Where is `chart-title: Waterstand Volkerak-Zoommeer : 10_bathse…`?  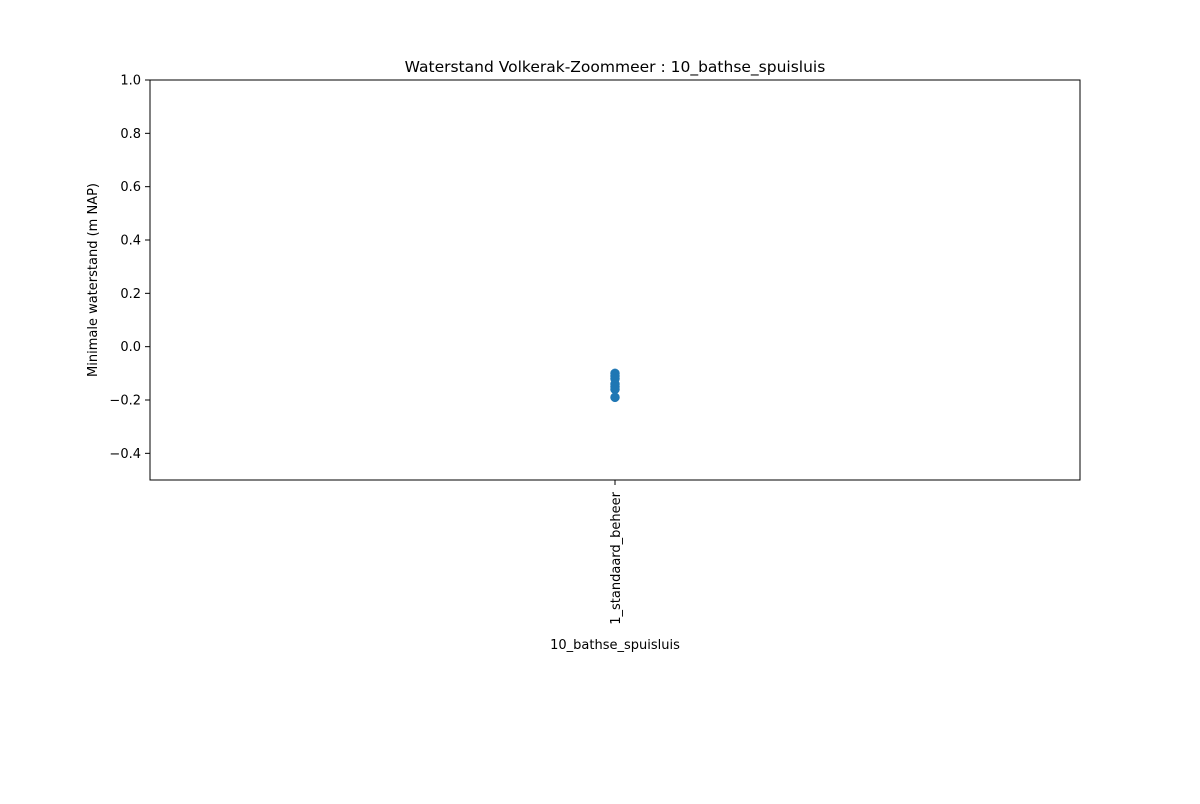 chart-title: Waterstand Volkerak-Zoommeer : 10_bathse… is located at coordinates (615, 67).